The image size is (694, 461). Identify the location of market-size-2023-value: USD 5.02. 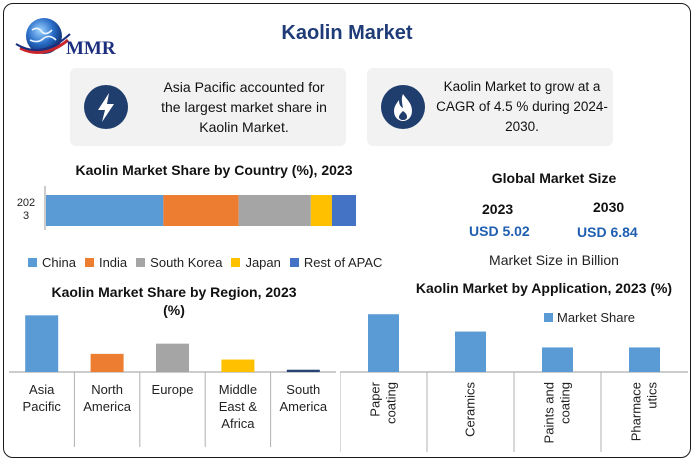
(499, 231).